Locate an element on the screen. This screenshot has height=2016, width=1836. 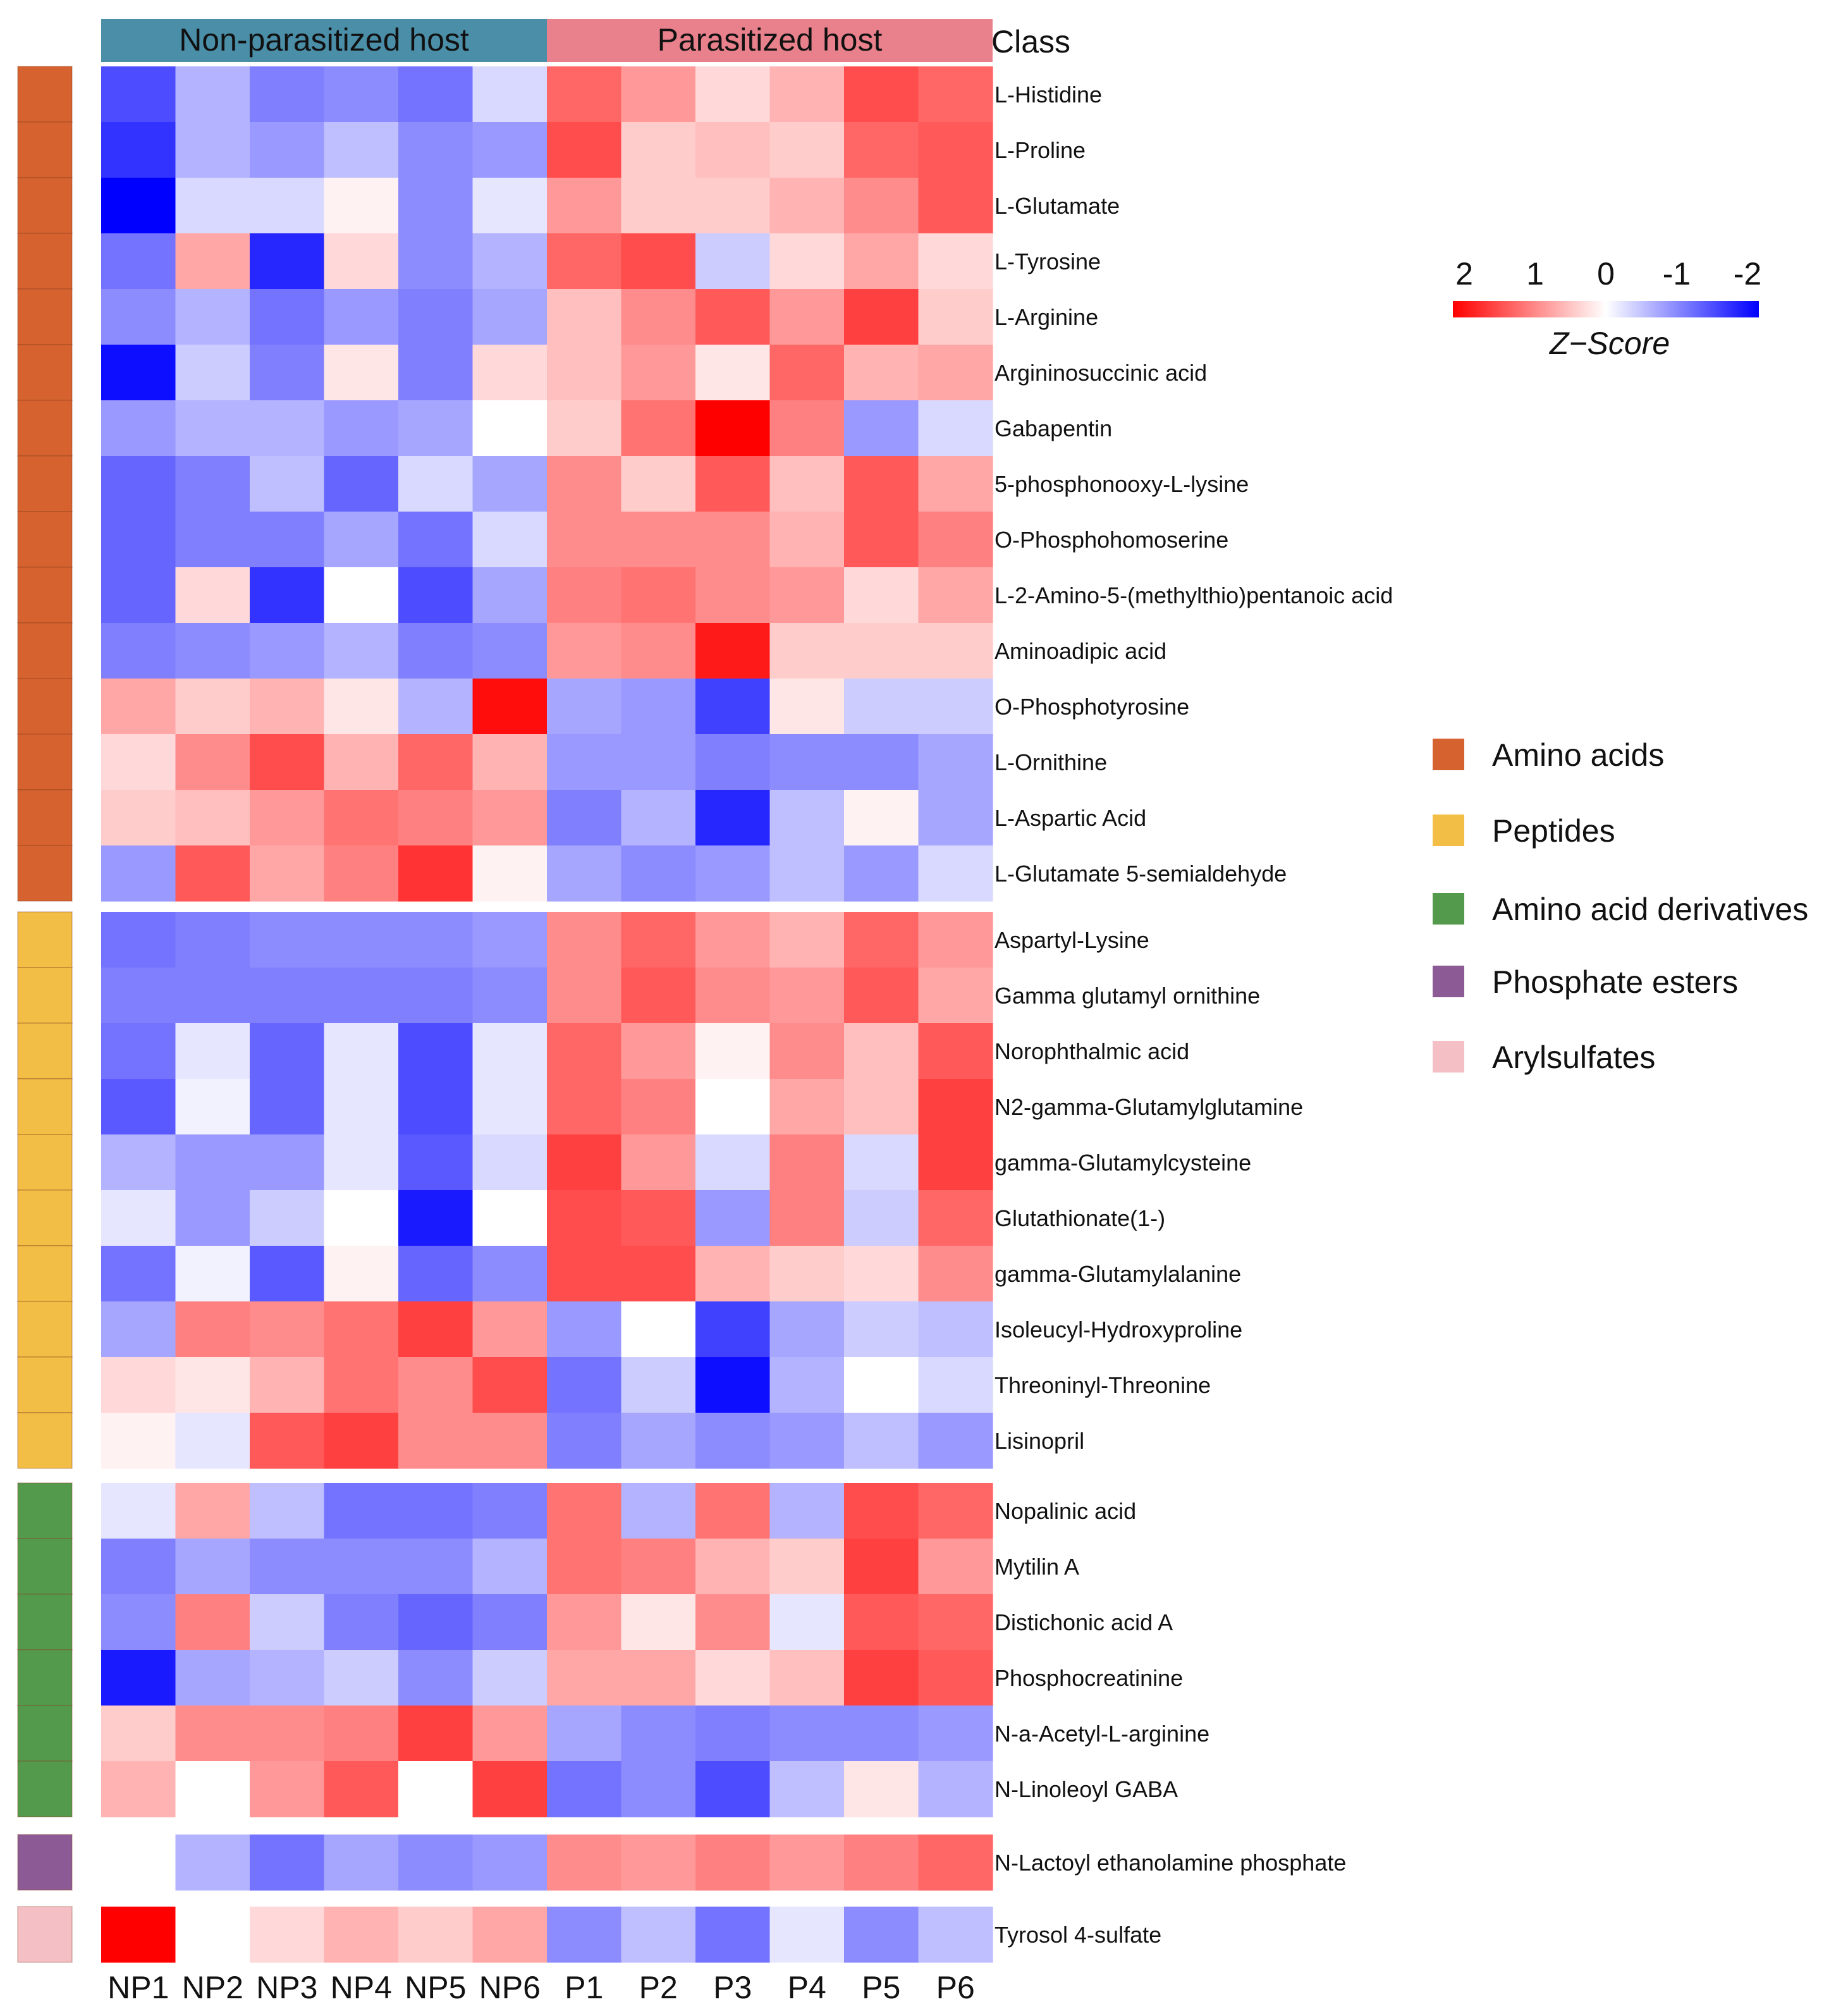
legend-label: Peptides is located at coordinates (1553, 831).